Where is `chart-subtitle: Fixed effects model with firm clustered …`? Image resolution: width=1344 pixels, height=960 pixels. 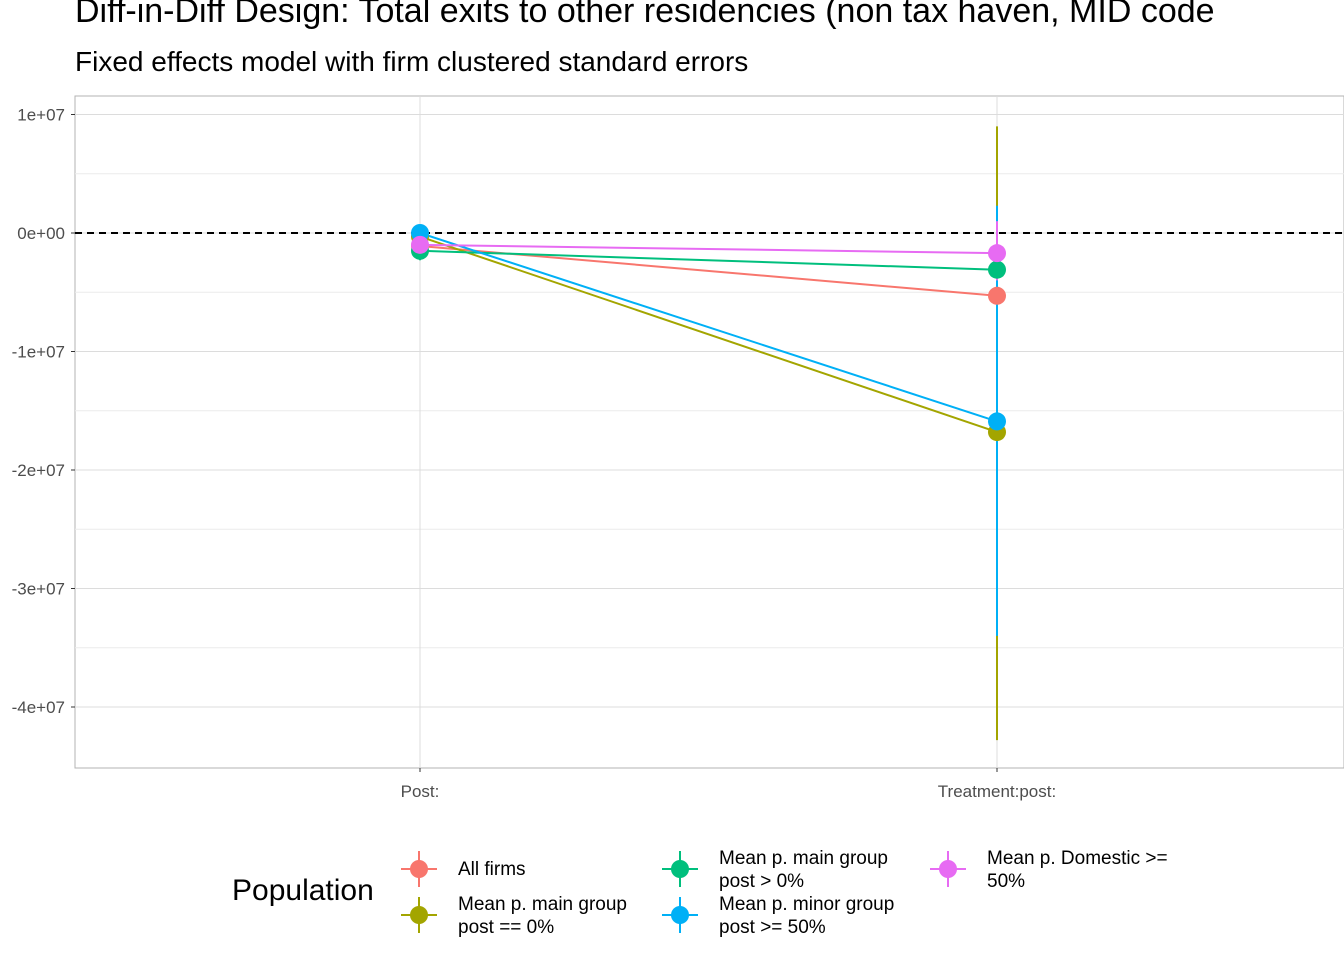 chart-subtitle: Fixed effects model with firm clustered … is located at coordinates (412, 61).